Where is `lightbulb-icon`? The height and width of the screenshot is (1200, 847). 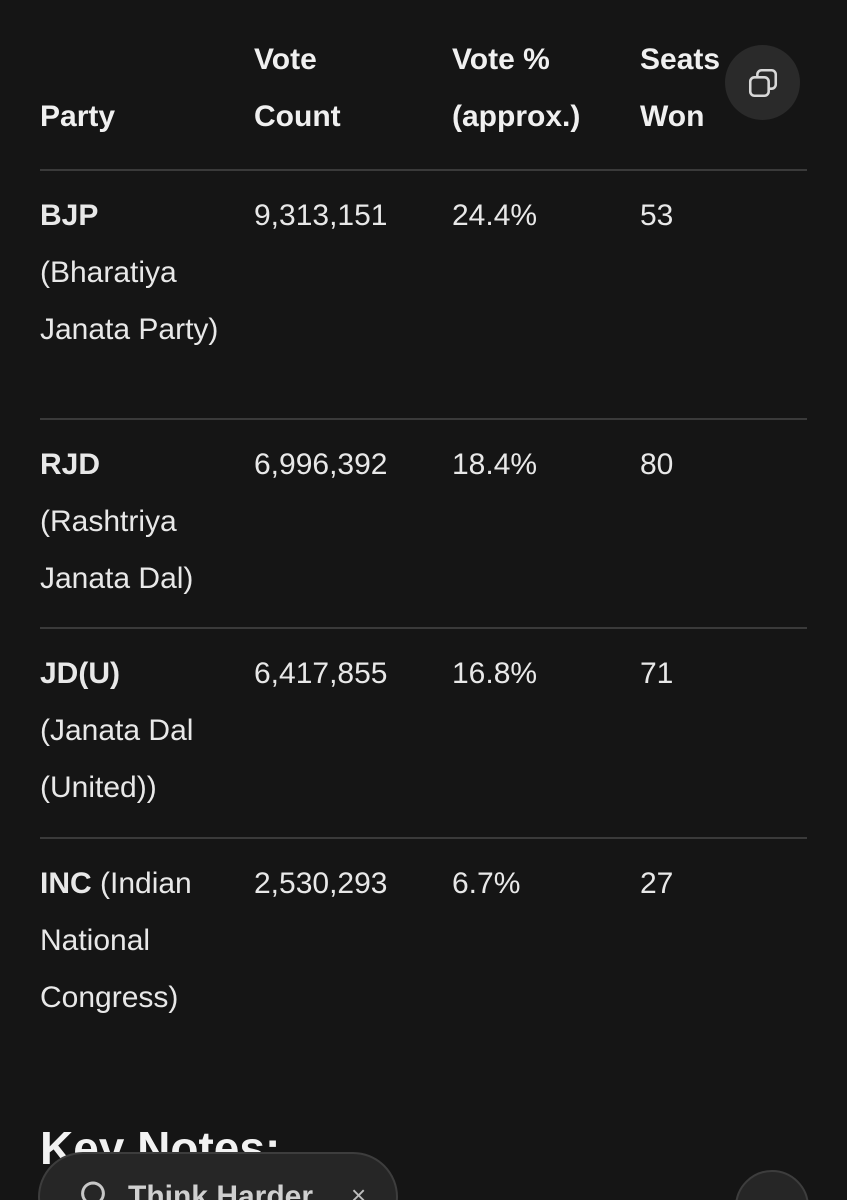
lightbulb-icon is located at coordinates (93, 1190).